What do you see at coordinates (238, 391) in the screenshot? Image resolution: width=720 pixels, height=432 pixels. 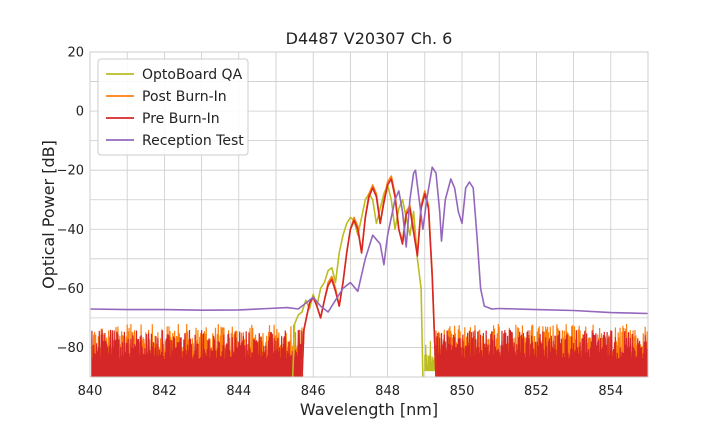 I see `x-tick-label: 844` at bounding box center [238, 391].